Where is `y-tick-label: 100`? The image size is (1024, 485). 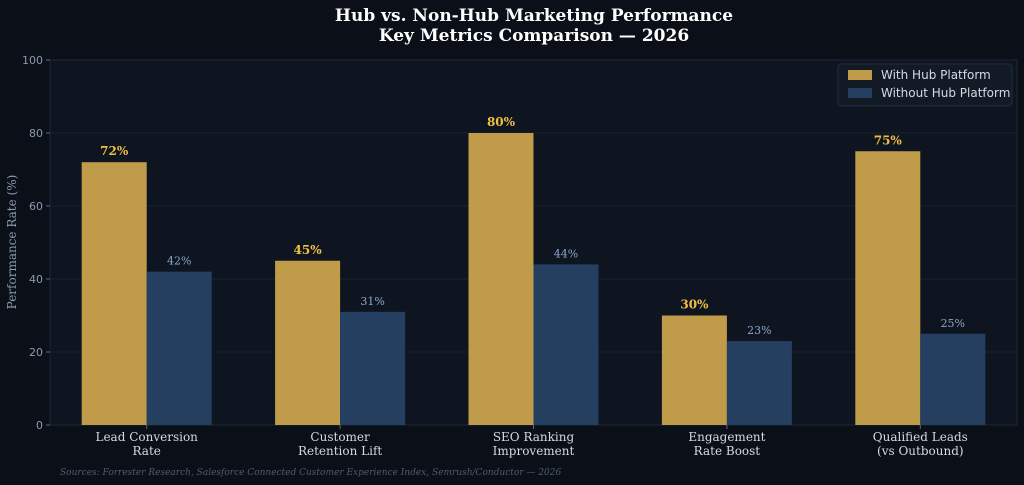 y-tick-label: 100 is located at coordinates (32, 60).